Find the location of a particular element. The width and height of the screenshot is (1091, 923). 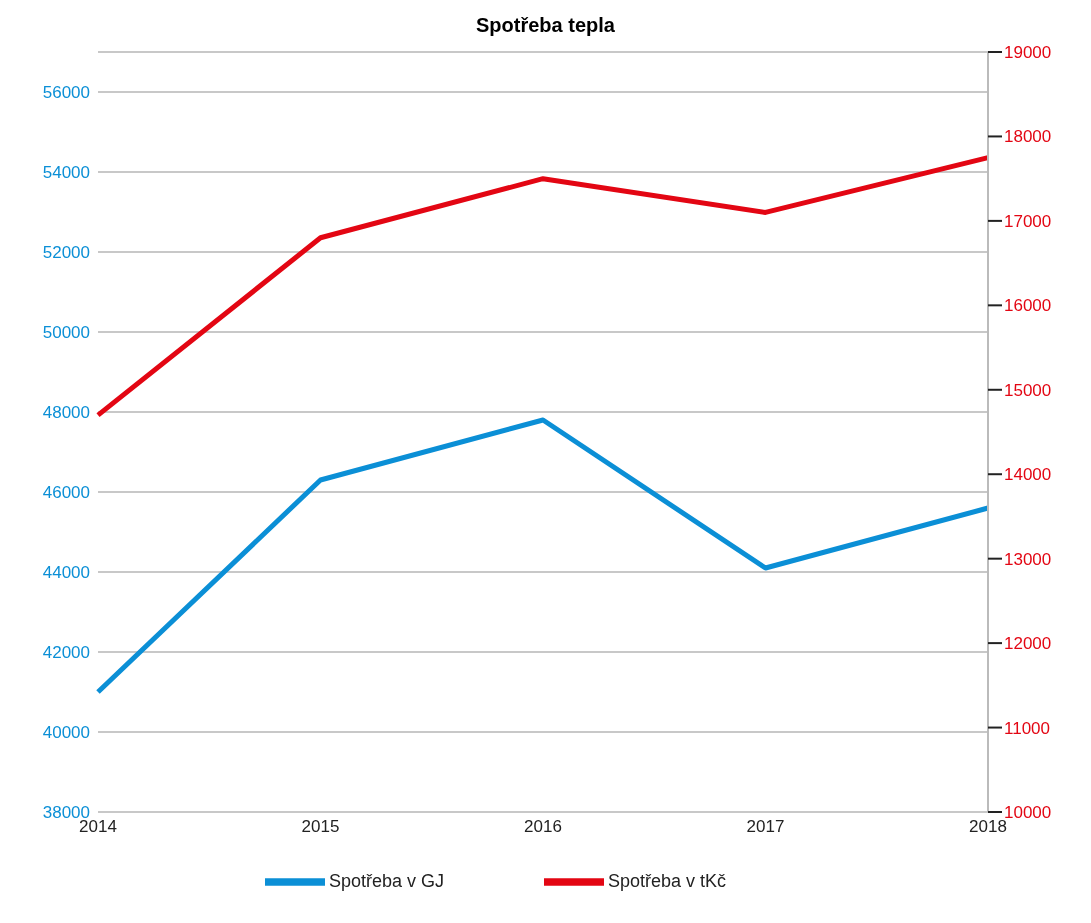

y2-tick-label: 17000 is located at coordinates (1028, 221).